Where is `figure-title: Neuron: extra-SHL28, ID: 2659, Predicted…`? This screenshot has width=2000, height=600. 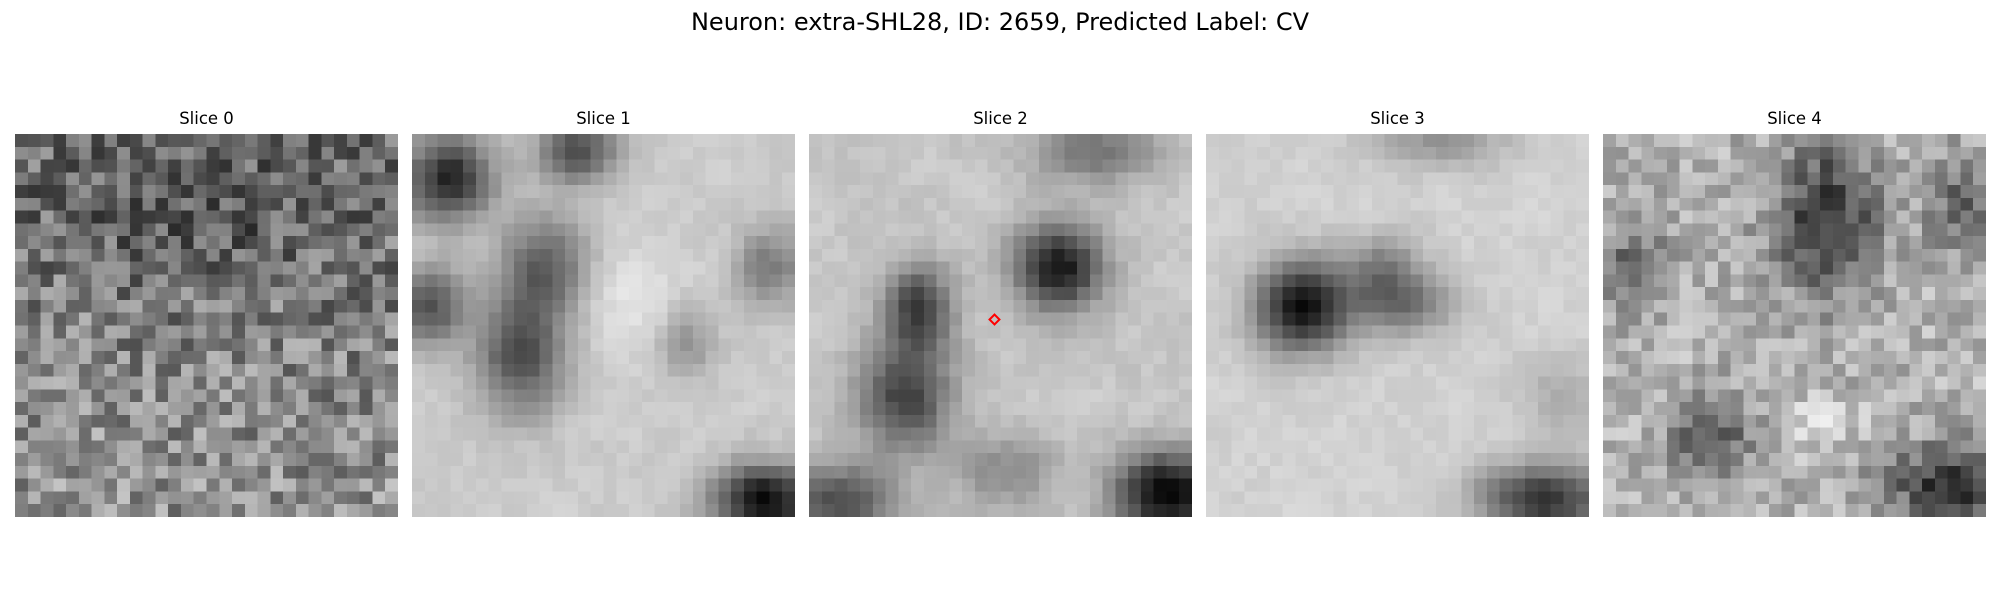 figure-title: Neuron: extra-SHL28, ID: 2659, Predicted… is located at coordinates (1000, 22).